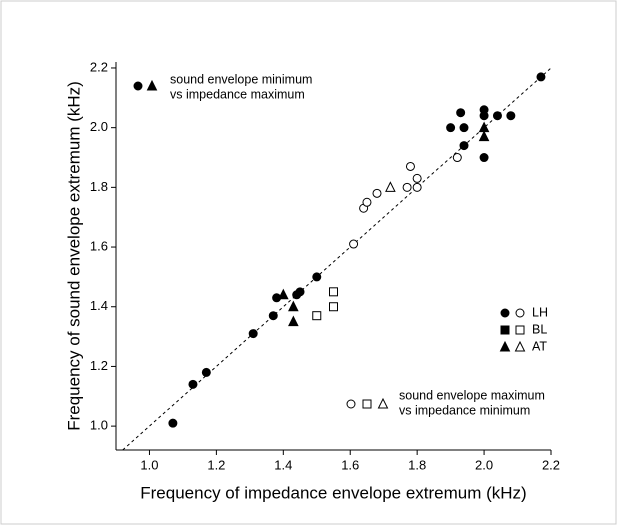  What do you see at coordinates (484, 464) in the screenshot?
I see `x-tick-label: 2.0` at bounding box center [484, 464].